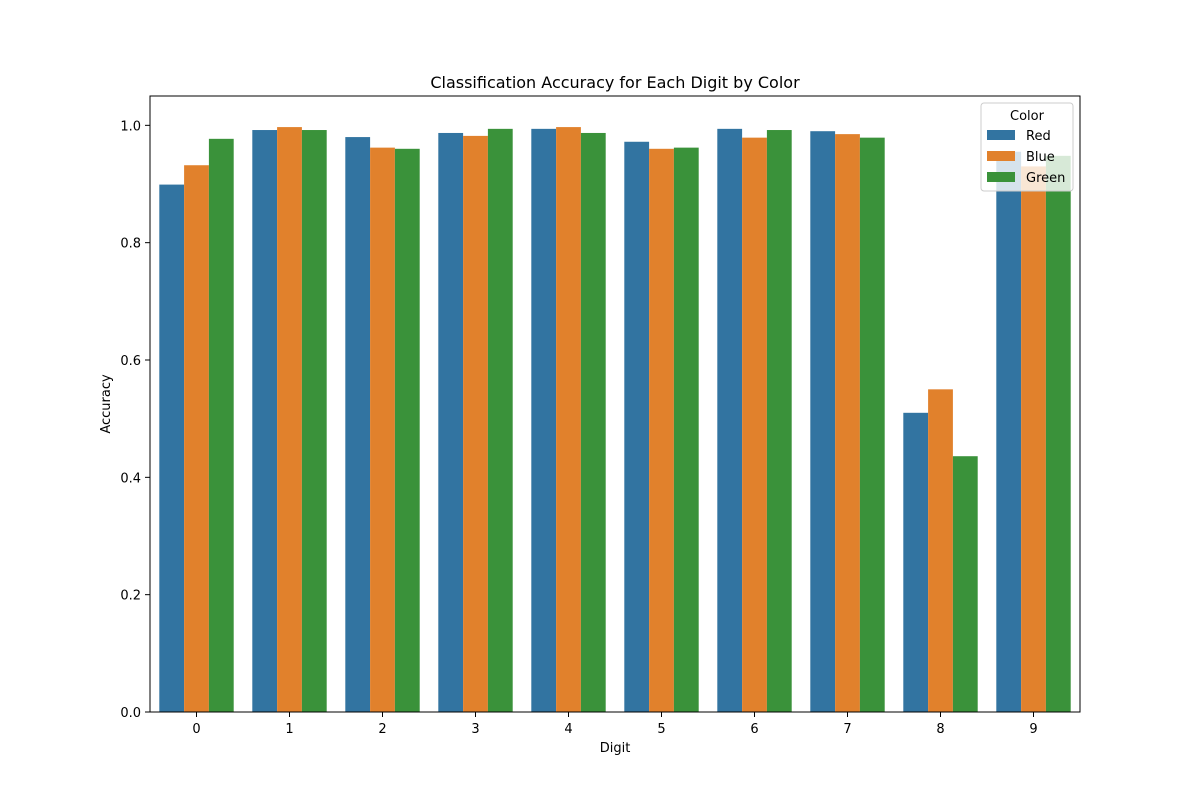  What do you see at coordinates (847, 729) in the screenshot?
I see `x-tick-label: 7` at bounding box center [847, 729].